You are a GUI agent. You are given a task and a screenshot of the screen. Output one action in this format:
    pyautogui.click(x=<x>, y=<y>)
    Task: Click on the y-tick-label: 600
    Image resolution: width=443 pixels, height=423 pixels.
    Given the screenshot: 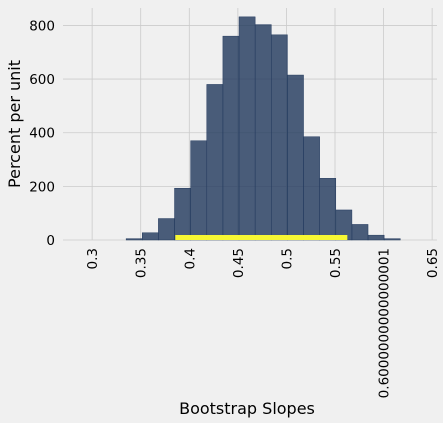 What is the action you would take?
    pyautogui.click(x=42, y=80)
    